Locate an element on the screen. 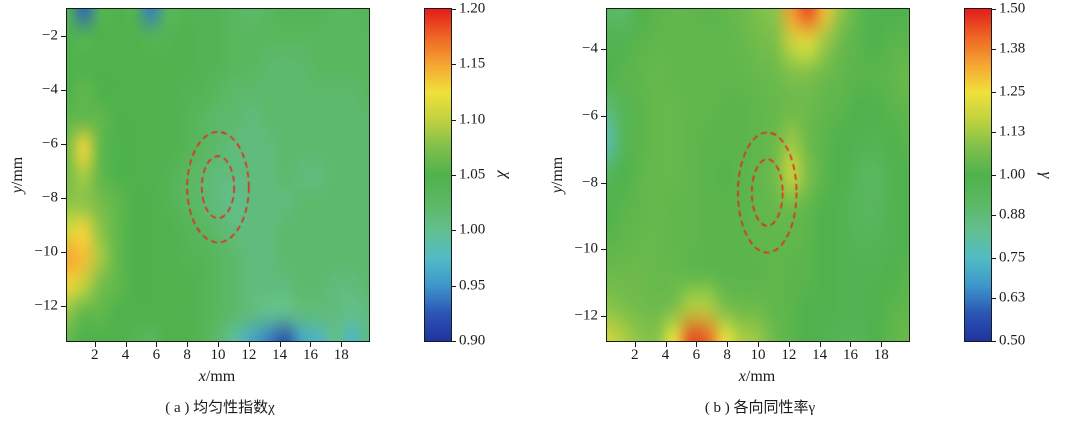 This screenshot has width=1080, height=426. colorbar-tick-label: 1.10 is located at coordinates (472, 119).